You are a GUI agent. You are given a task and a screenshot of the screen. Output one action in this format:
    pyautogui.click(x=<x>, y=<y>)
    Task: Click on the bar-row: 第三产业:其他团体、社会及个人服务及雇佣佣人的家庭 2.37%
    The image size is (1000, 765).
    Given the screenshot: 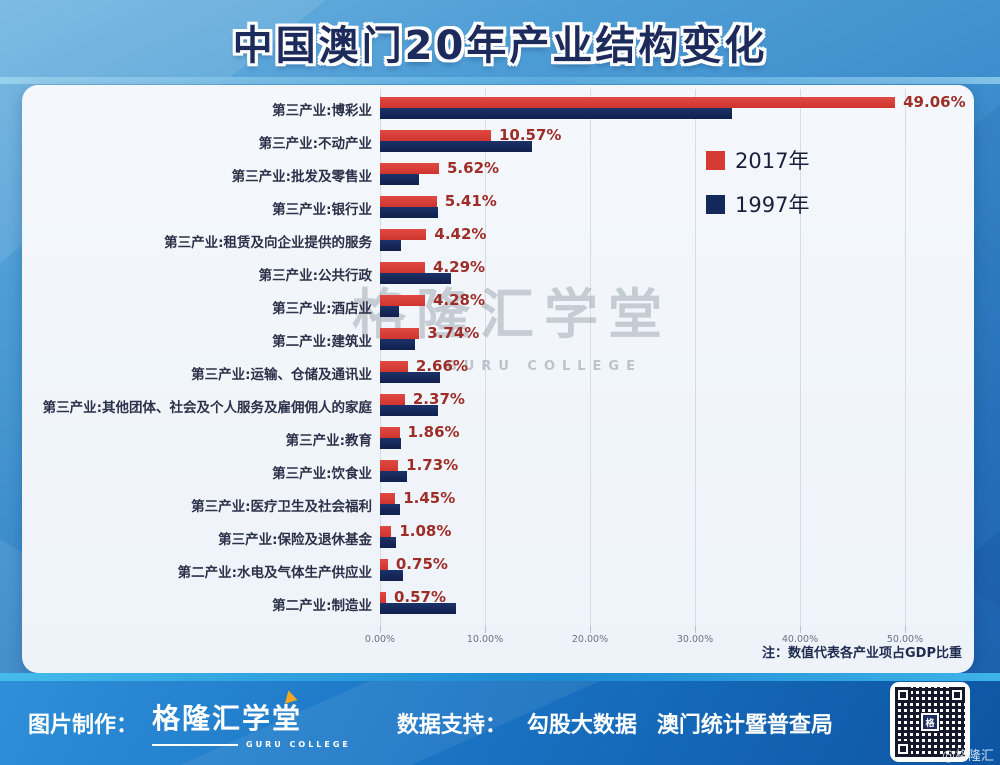 What is the action you would take?
    pyautogui.click(x=498, y=405)
    